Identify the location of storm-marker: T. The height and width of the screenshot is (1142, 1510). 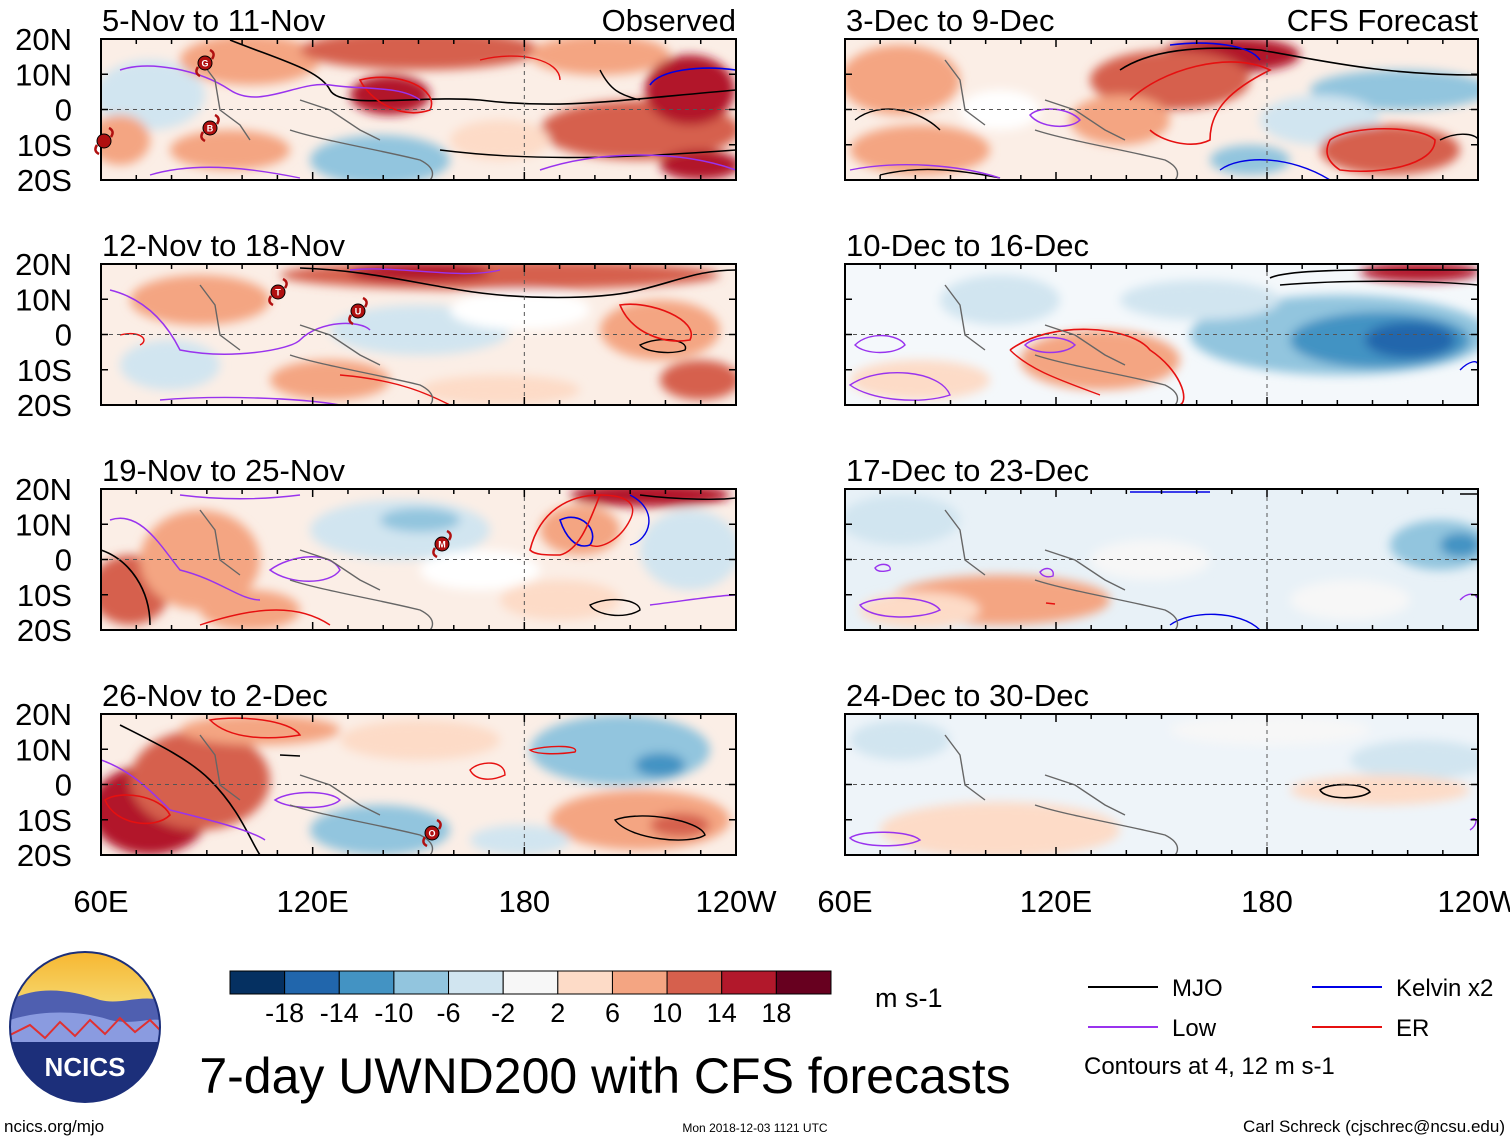
(278, 292).